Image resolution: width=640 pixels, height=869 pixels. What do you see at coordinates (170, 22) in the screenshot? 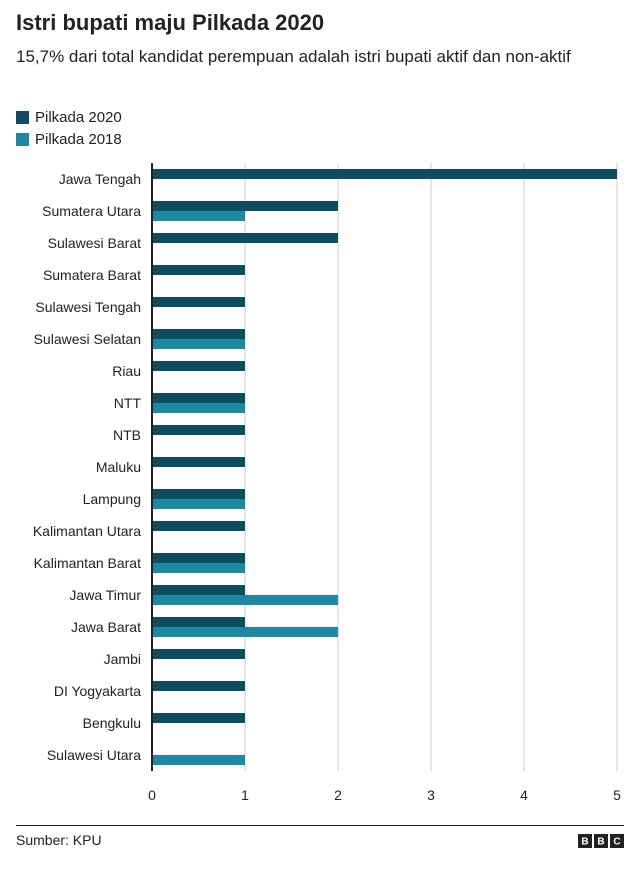
I see `chart-title: Istri bupati maju Pilkada 2020` at bounding box center [170, 22].